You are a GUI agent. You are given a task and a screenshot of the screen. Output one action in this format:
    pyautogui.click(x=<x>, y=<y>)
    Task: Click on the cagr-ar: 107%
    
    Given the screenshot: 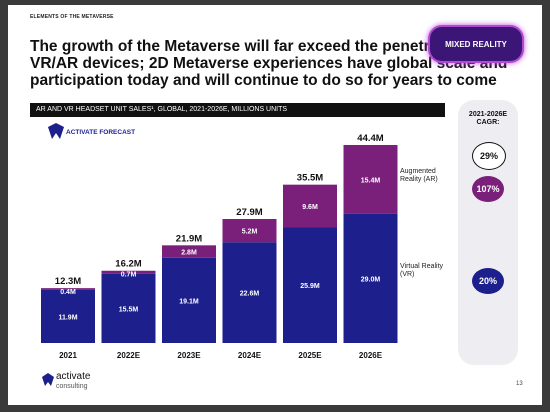 What is the action you would take?
    pyautogui.click(x=488, y=189)
    